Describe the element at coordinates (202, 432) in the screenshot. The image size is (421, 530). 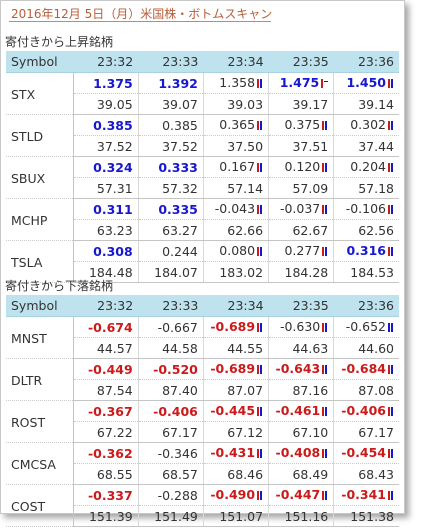
I see `table-row: 67.22 67.17 67.12 67.10 67.17` at that location.